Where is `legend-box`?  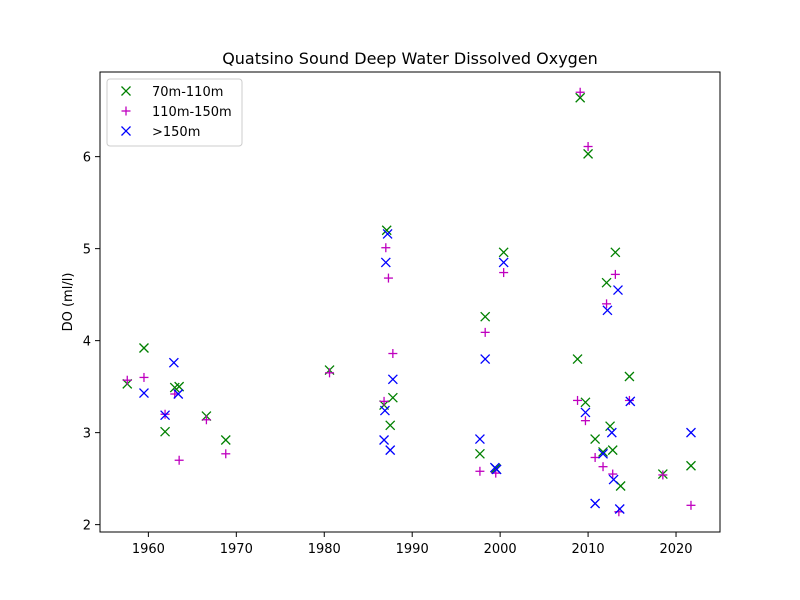 legend-box is located at coordinates (174, 112).